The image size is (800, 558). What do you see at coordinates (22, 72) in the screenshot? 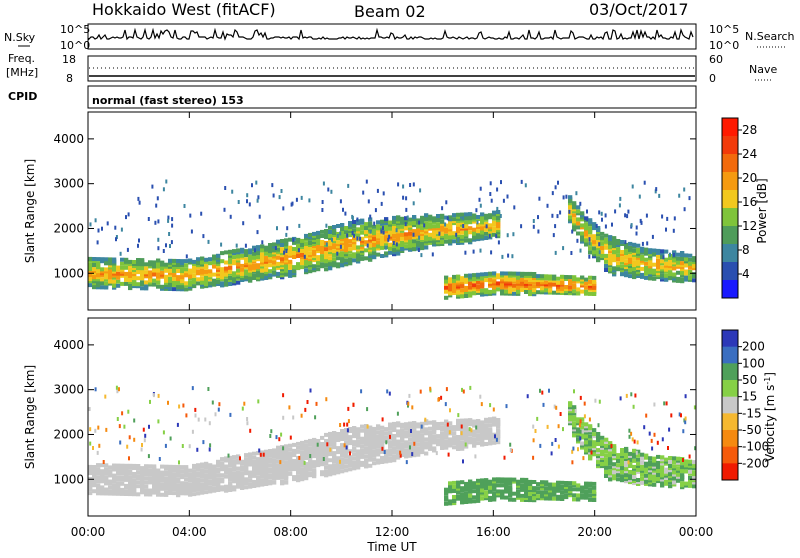
I see `freq-unit-label: [MHz]` at bounding box center [22, 72].